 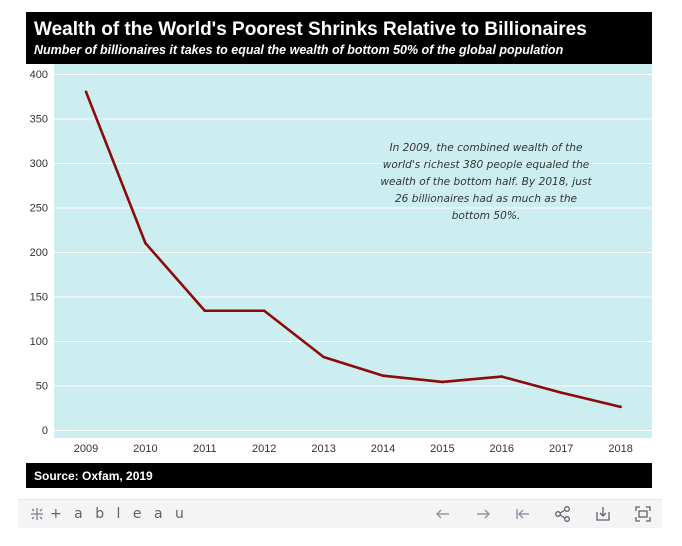 What do you see at coordinates (42, 387) in the screenshot?
I see `y-tick-label: 50` at bounding box center [42, 387].